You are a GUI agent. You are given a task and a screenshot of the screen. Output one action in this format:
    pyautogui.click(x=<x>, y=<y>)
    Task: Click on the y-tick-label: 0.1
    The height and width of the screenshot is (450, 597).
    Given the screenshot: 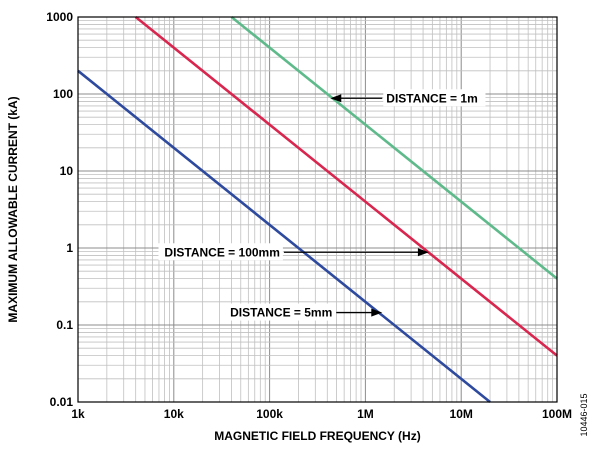 What is the action you would take?
    pyautogui.click(x=64, y=325)
    